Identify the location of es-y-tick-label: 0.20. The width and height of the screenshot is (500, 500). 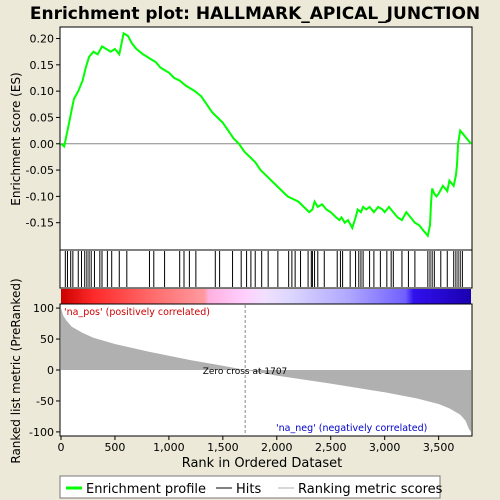
(42, 39).